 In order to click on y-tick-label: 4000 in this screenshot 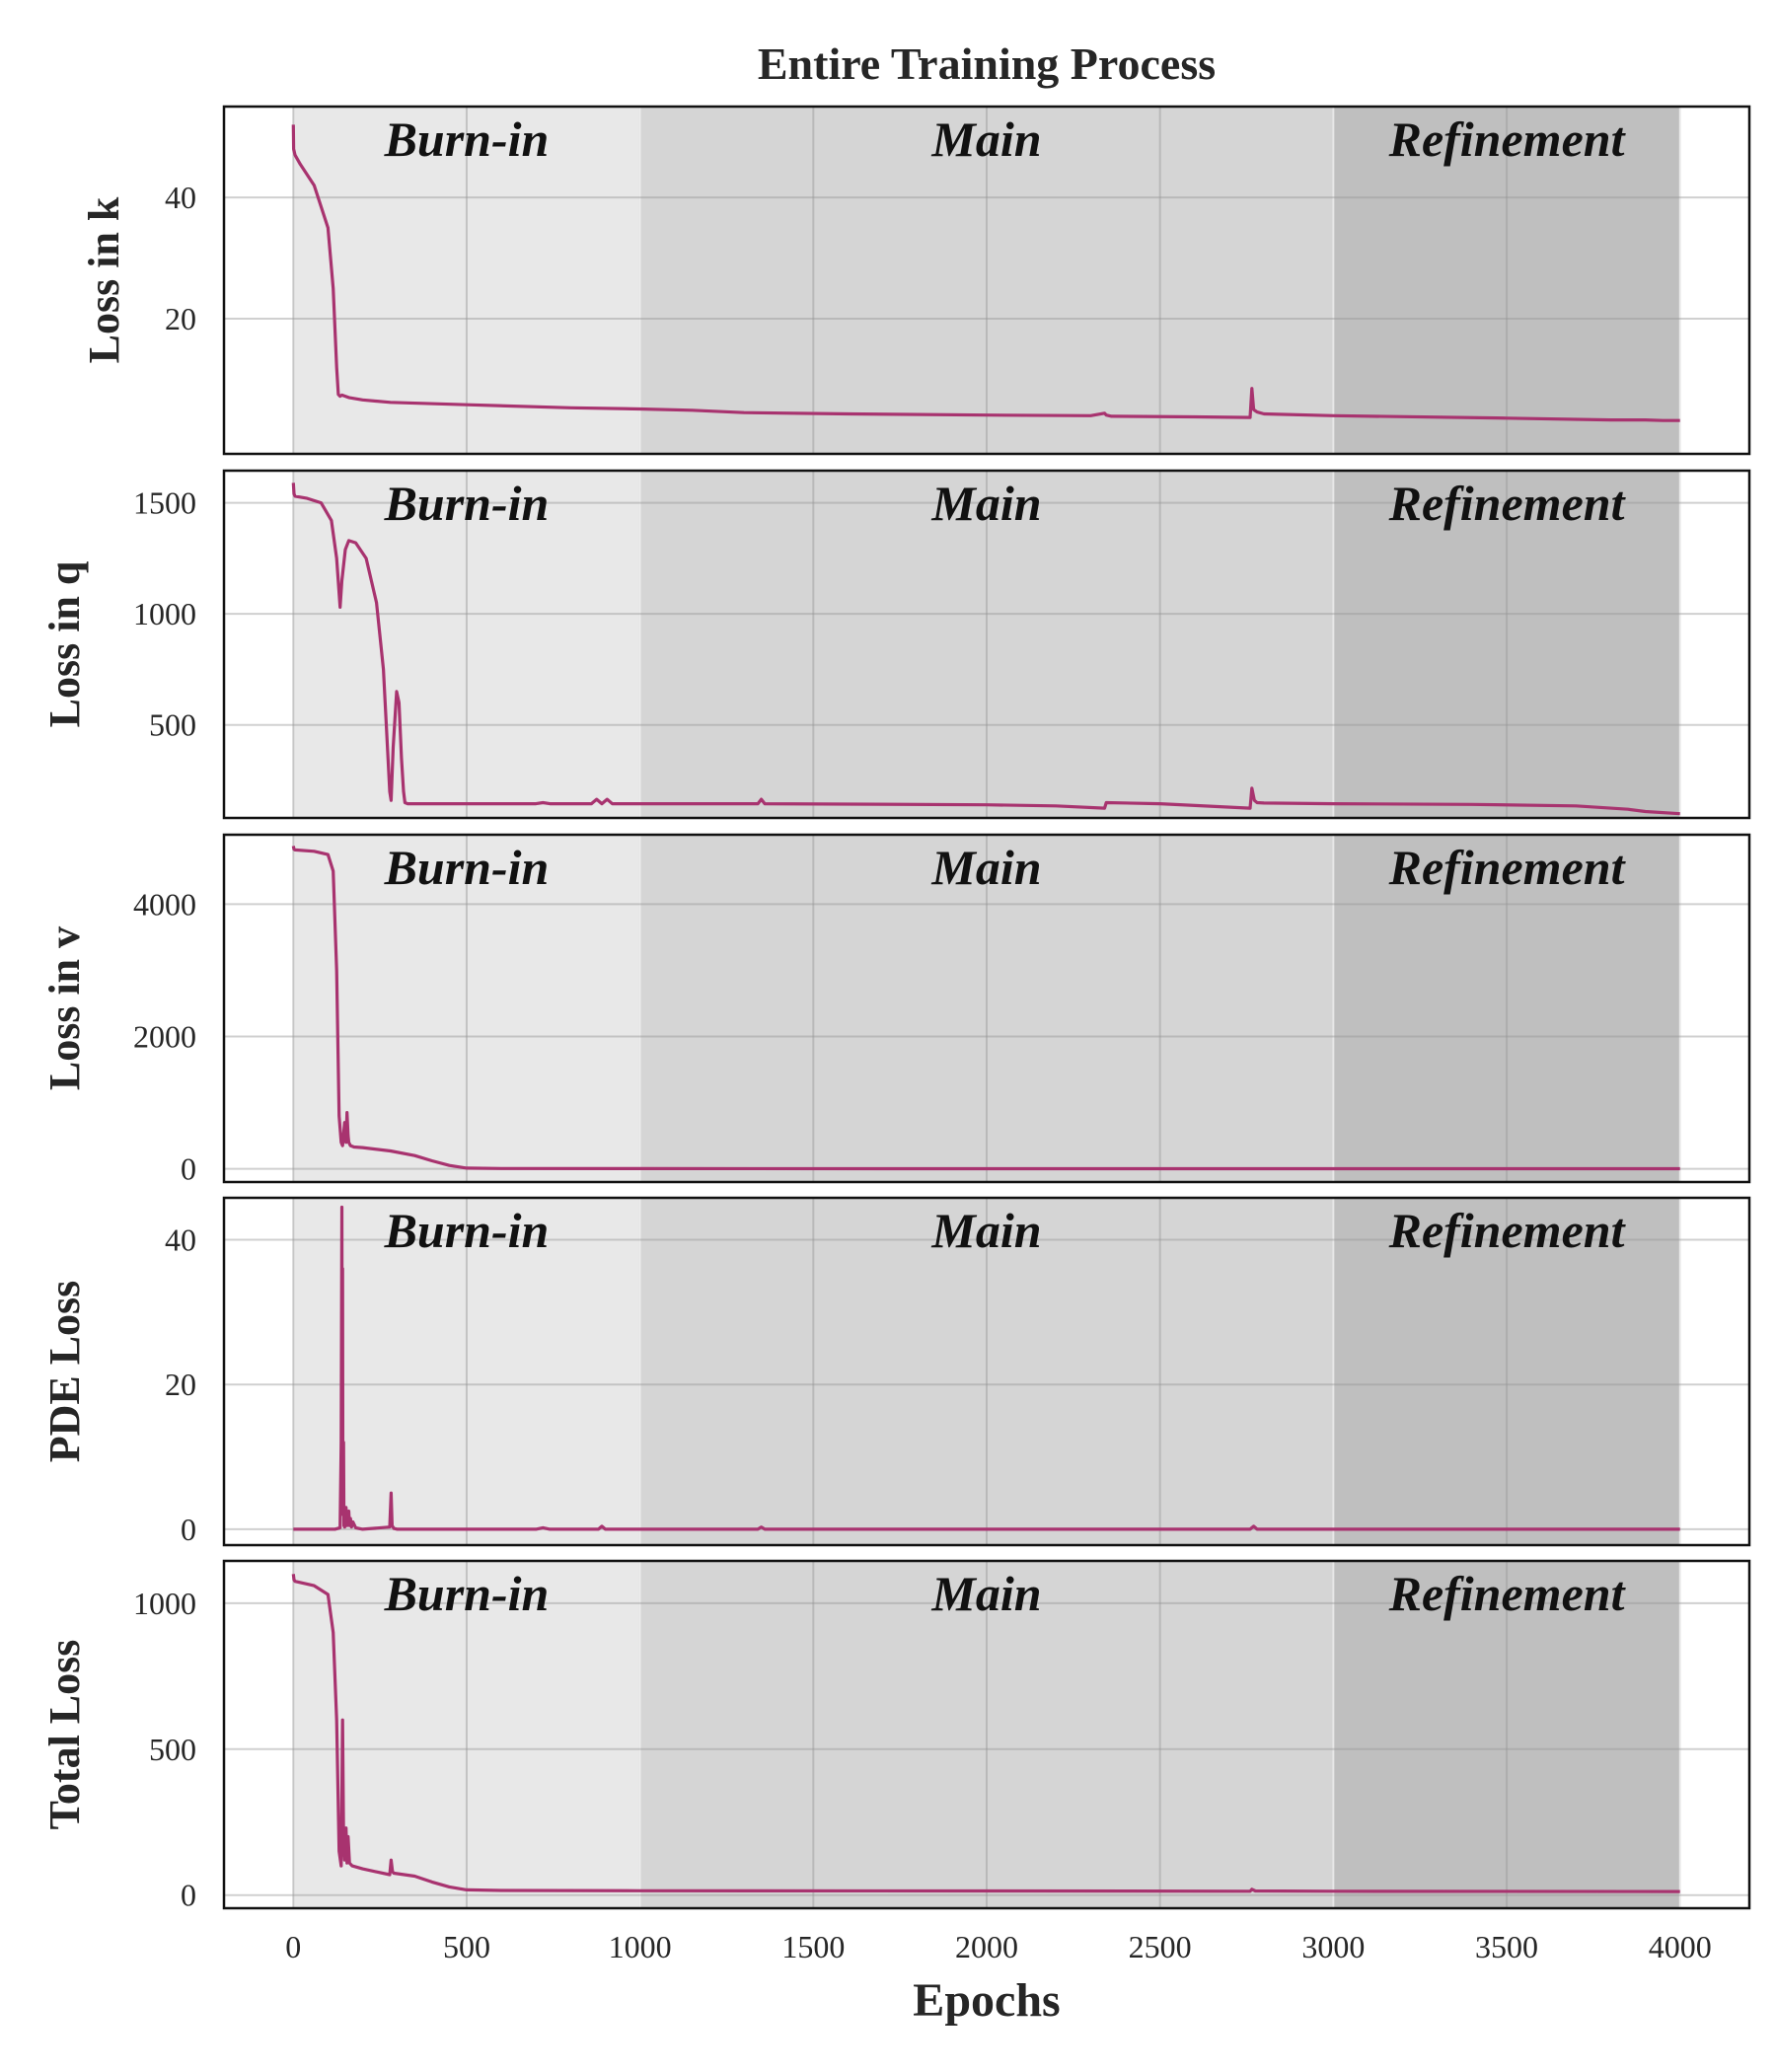, I will do `click(165, 904)`.